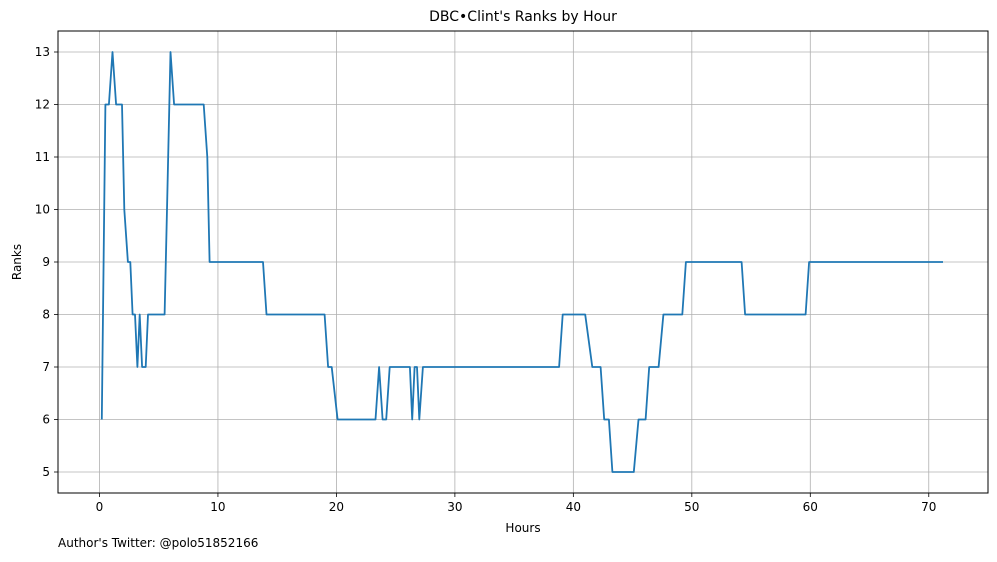  Describe the element at coordinates (46, 472) in the screenshot. I see `y-tick-label: 5` at that location.